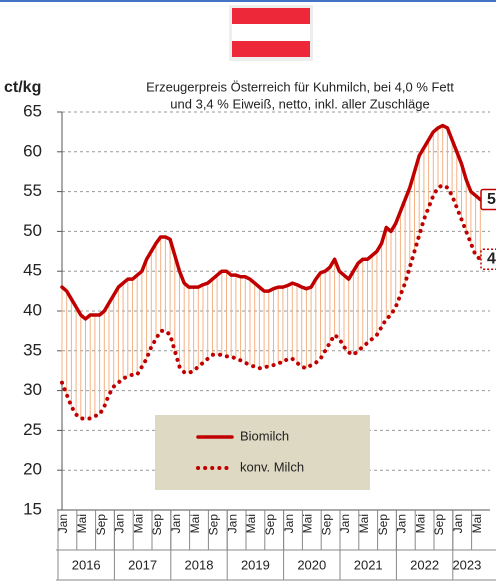 This screenshot has height=583, width=496. I want to click on y-tick-label: 30, so click(32, 389).